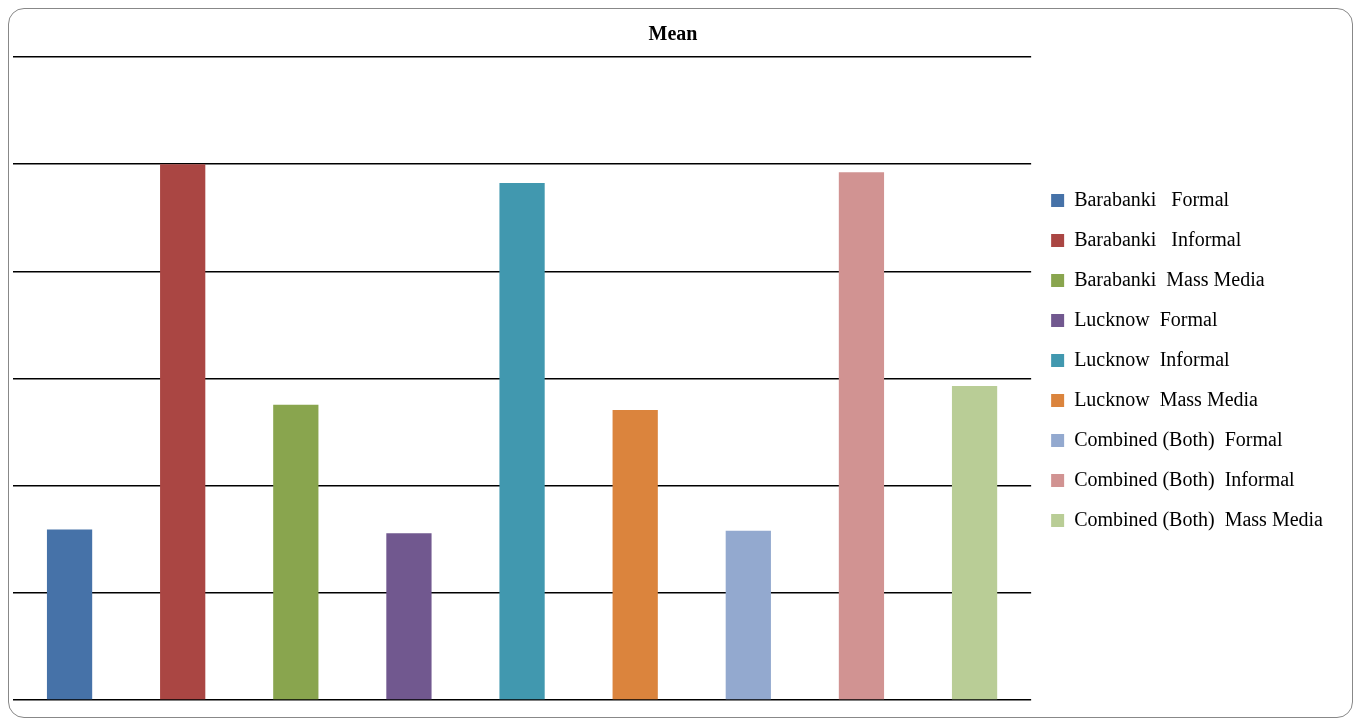  What do you see at coordinates (1146, 318) in the screenshot?
I see `legend-label: Lucknow Formal` at bounding box center [1146, 318].